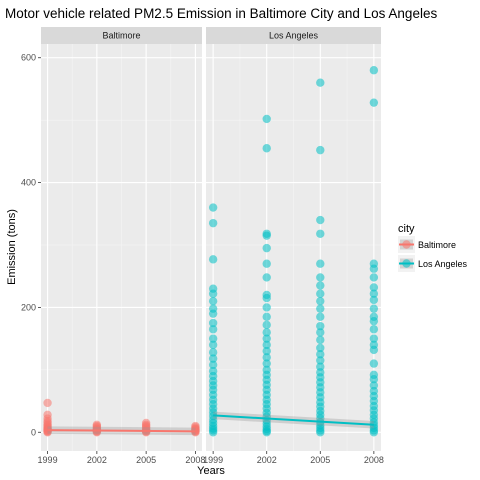  I want to click on x-axis-title: Years, so click(211, 471).